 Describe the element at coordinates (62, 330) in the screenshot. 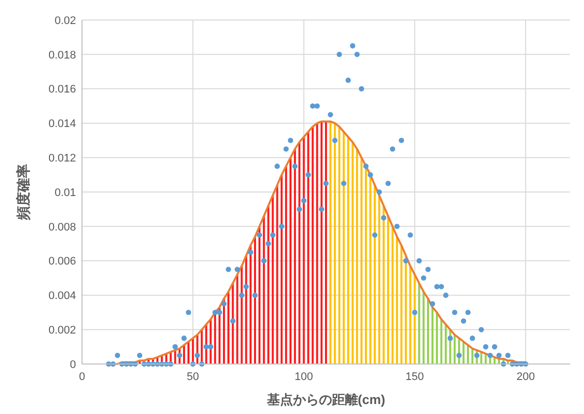

I see `y-tick-label: 0.002` at that location.